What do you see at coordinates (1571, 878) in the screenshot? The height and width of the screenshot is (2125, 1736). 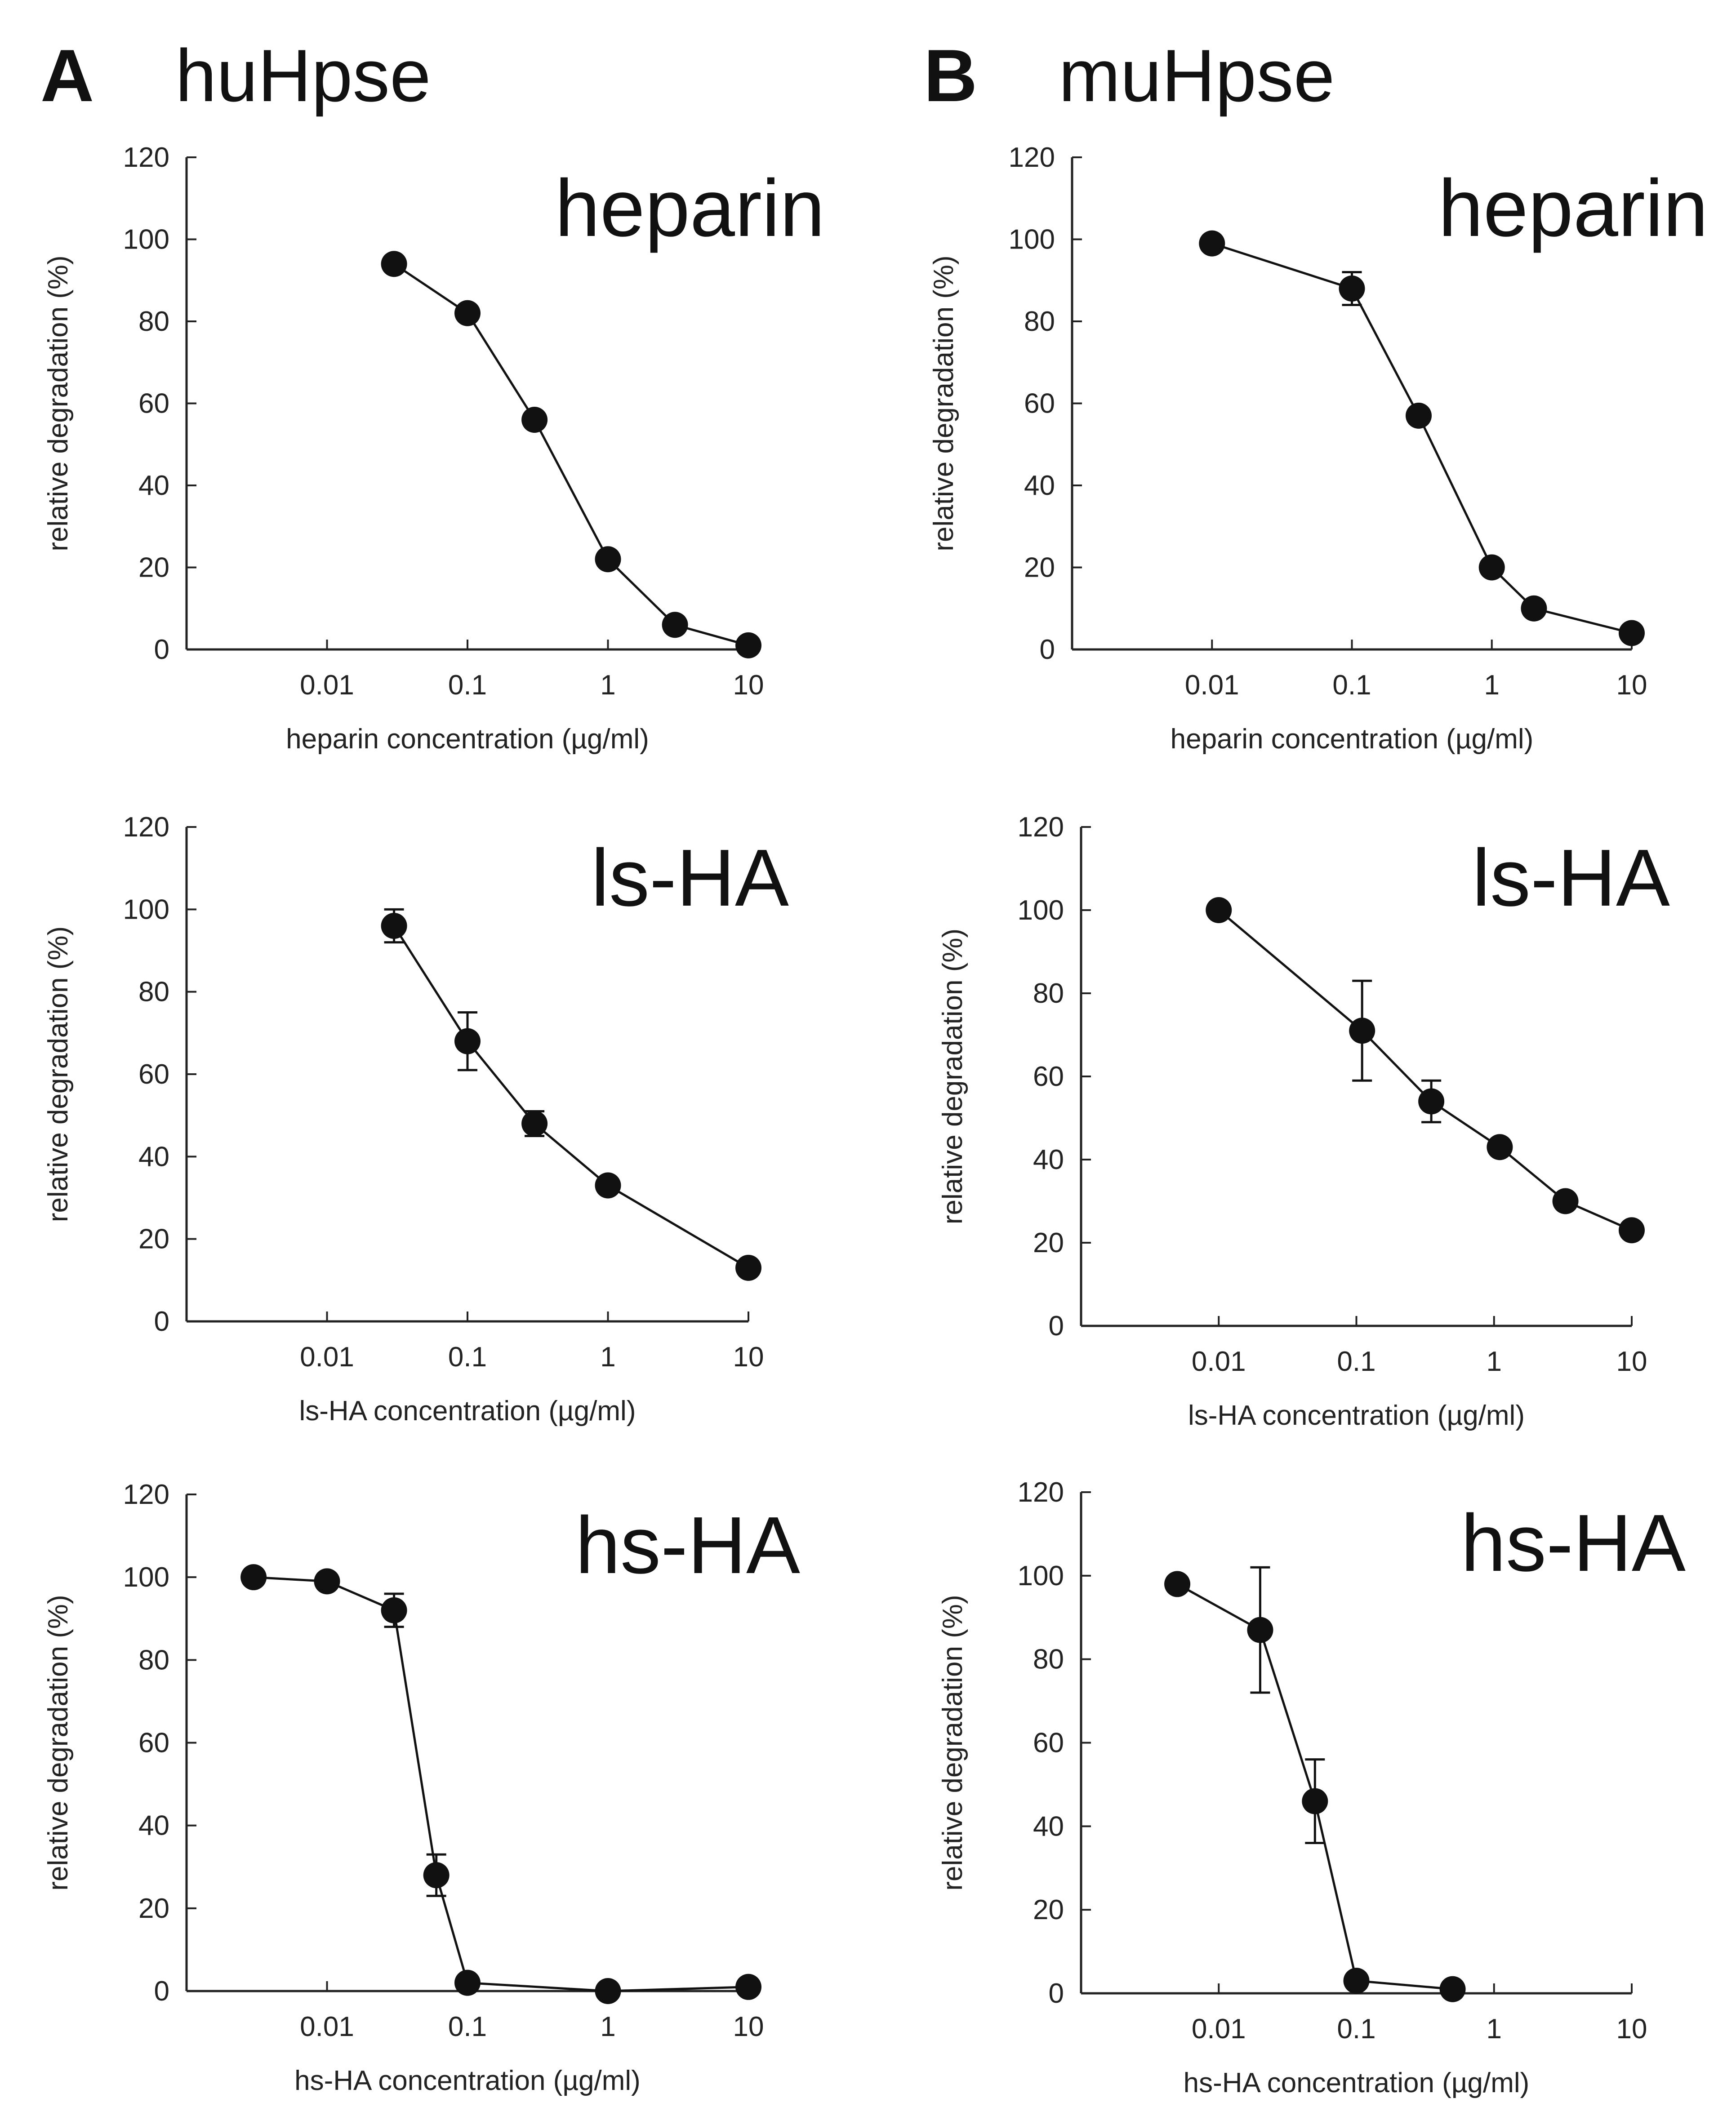 I see `chart-subtitle: ls-HA` at bounding box center [1571, 878].